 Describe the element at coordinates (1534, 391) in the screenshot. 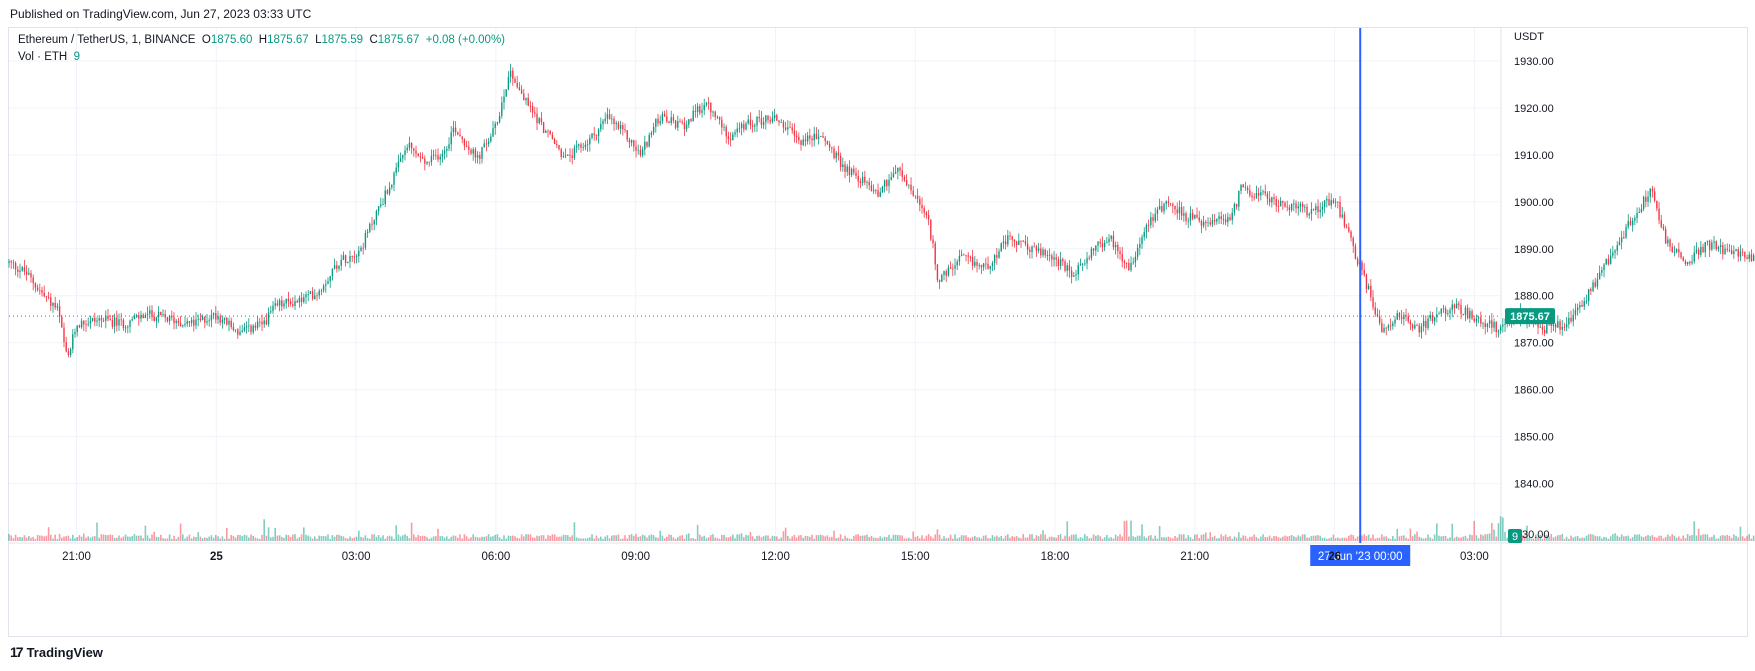

I see `y-tick-label: 1860.00` at that location.